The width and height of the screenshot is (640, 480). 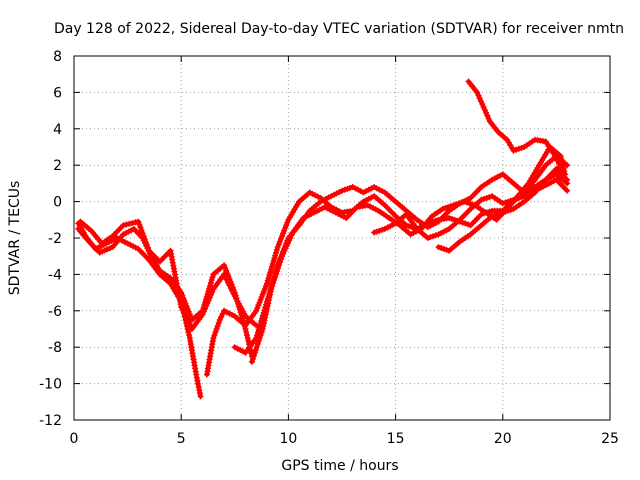 I want to click on y-tick-label: -6, so click(x=55, y=312).